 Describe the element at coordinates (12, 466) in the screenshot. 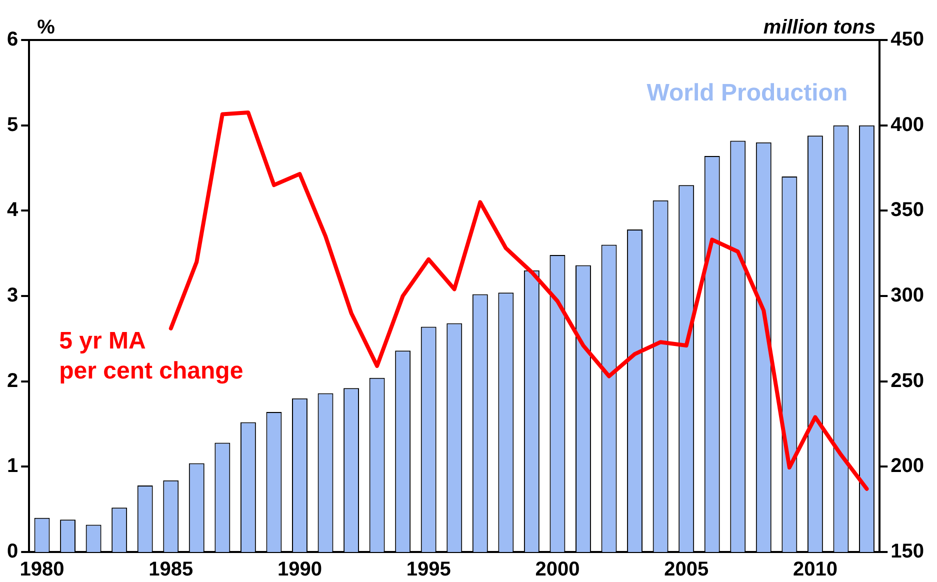

I see `y-tick-label: 1` at that location.